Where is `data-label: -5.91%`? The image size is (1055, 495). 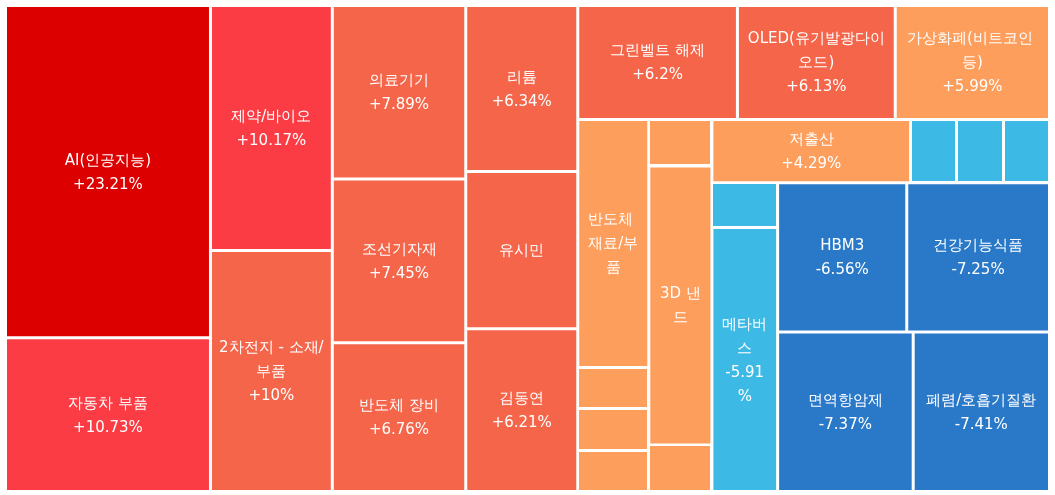 data-label: -5.91% is located at coordinates (745, 383).